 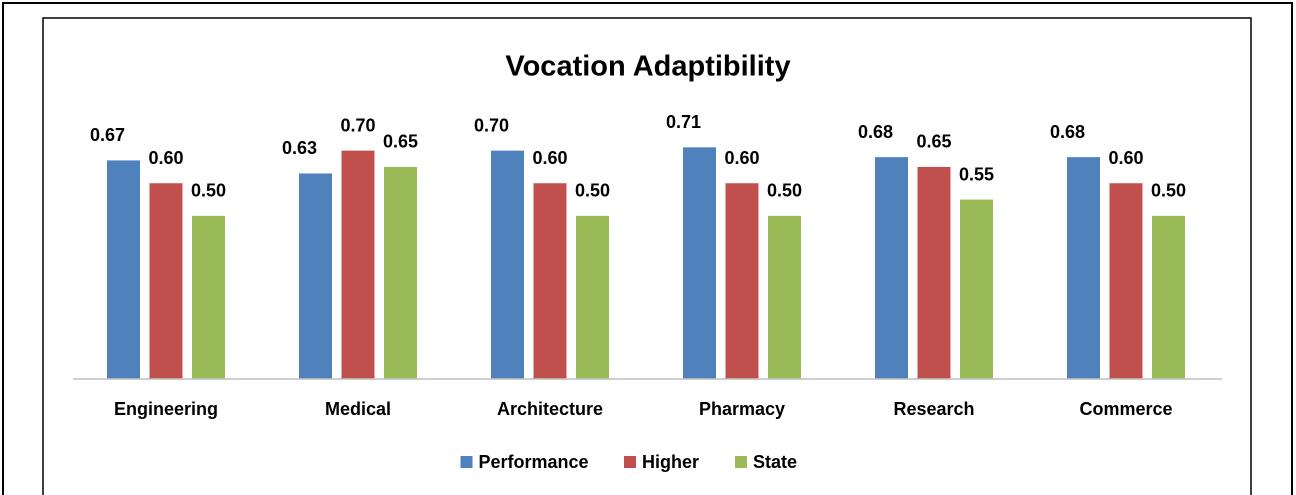 I want to click on x-tick-label: Medical, so click(x=358, y=409).